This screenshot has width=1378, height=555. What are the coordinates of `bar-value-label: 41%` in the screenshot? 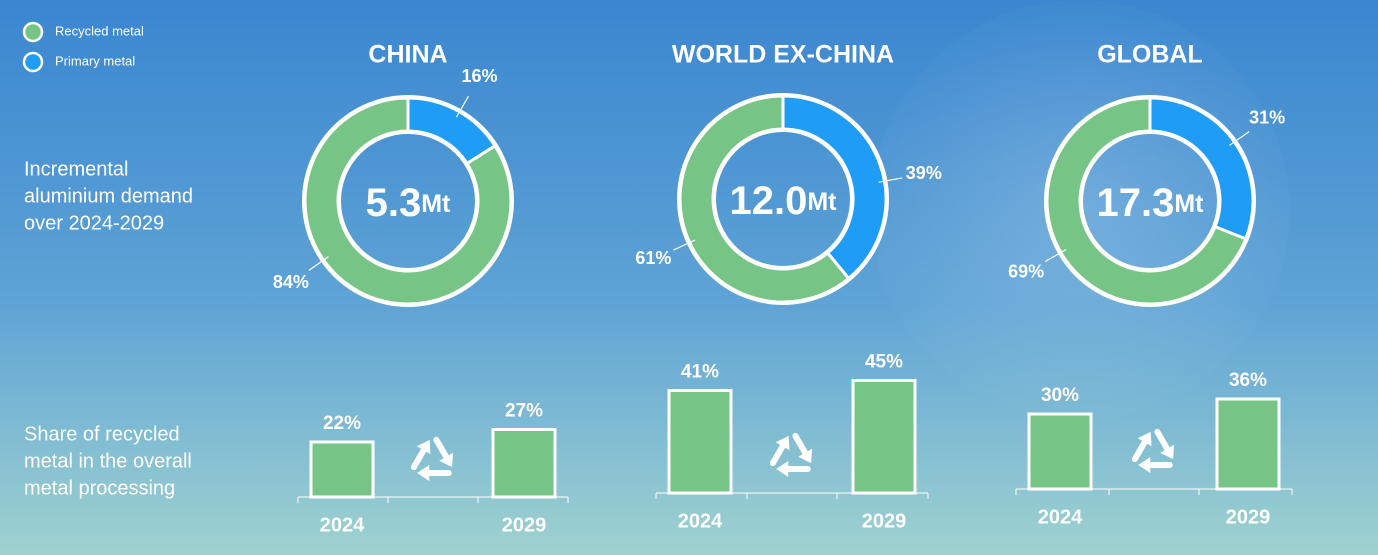 It's located at (700, 372).